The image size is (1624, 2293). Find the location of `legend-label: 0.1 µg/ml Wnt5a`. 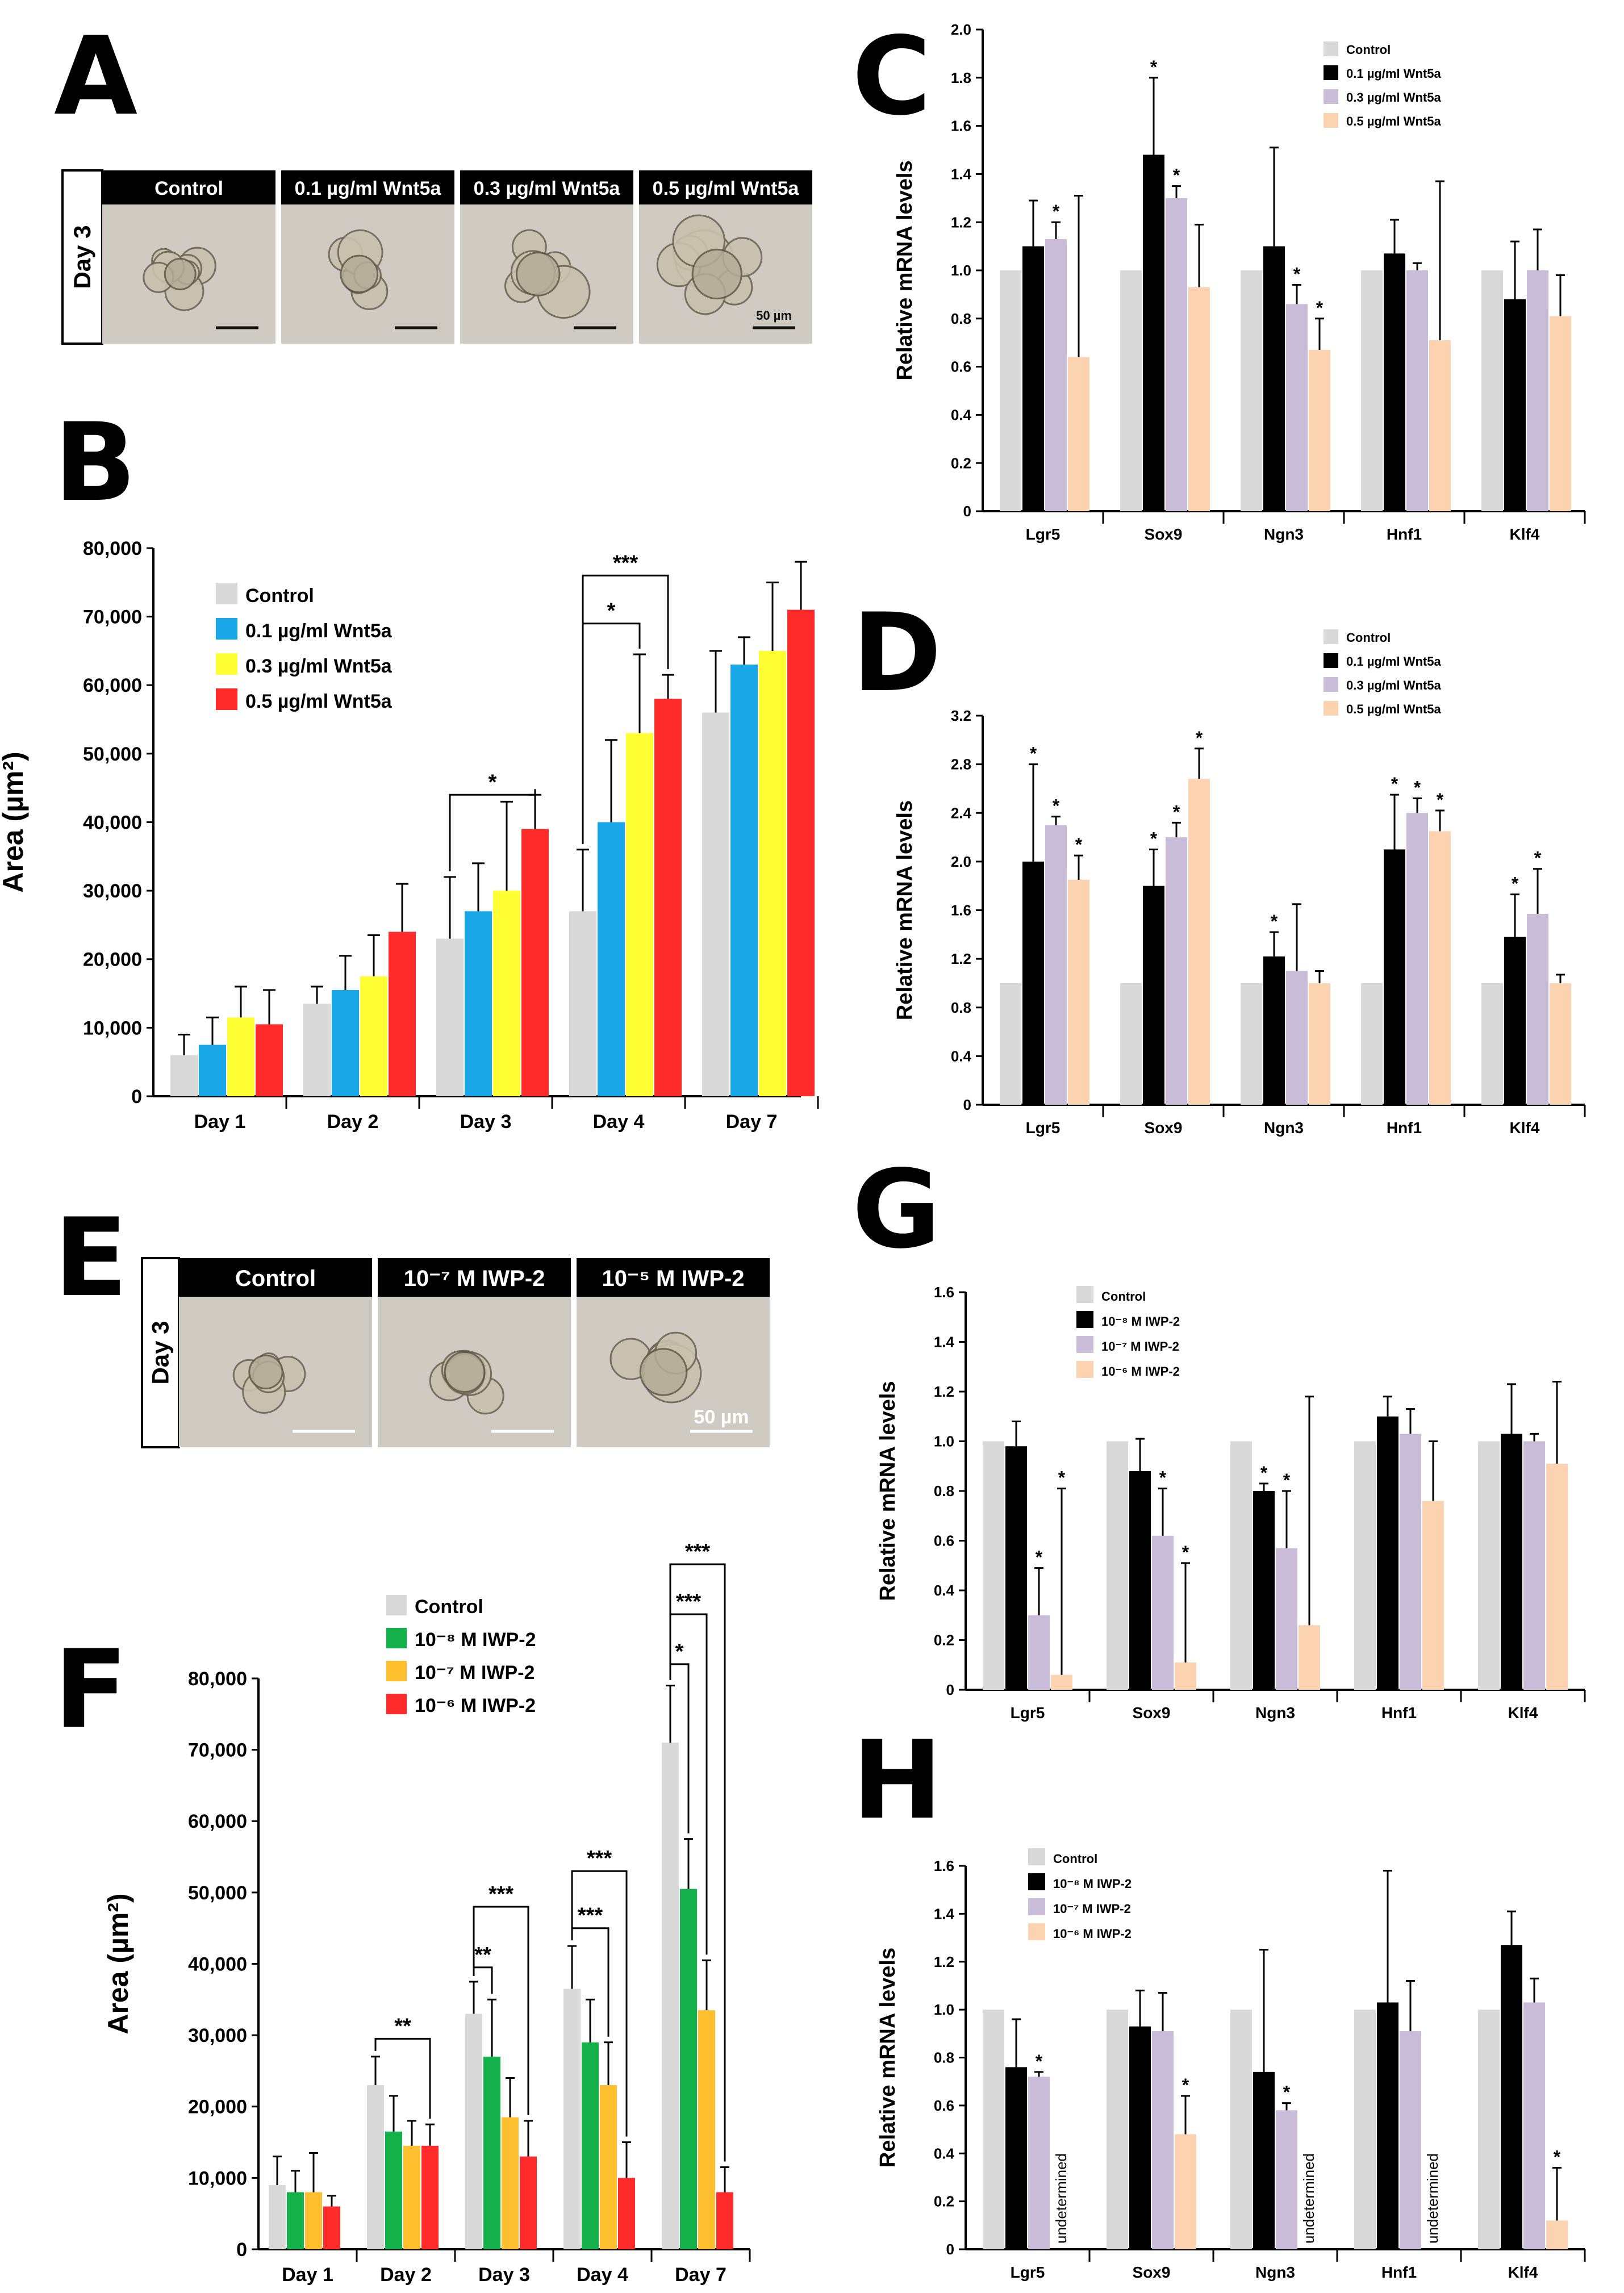

legend-label: 0.1 µg/ml Wnt5a is located at coordinates (1393, 73).